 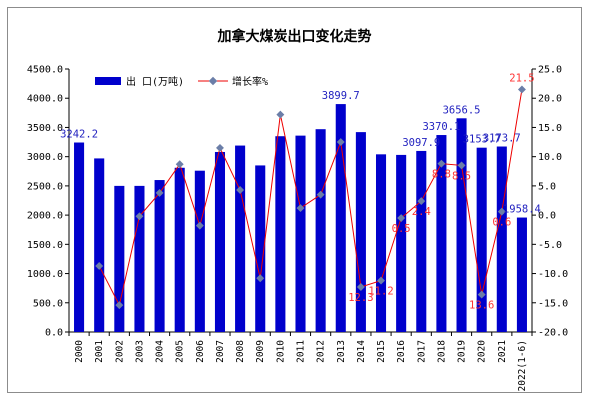 I want to click on line-data-label: 12.3, so click(x=360, y=298).